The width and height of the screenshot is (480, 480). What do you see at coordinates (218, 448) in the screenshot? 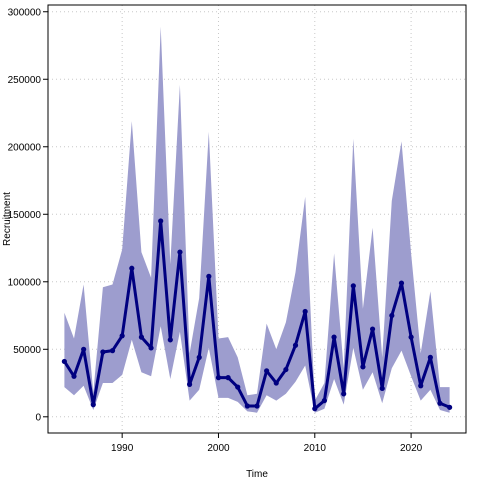
I see `x-tick-label: 2000` at bounding box center [218, 448].